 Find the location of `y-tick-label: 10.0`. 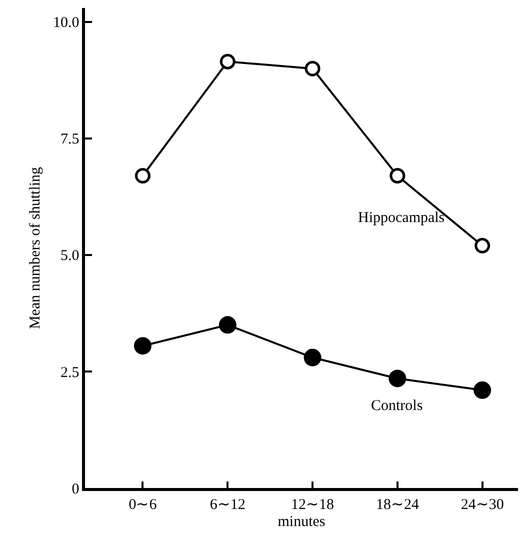

y-tick-label: 10.0 is located at coordinates (66, 23).